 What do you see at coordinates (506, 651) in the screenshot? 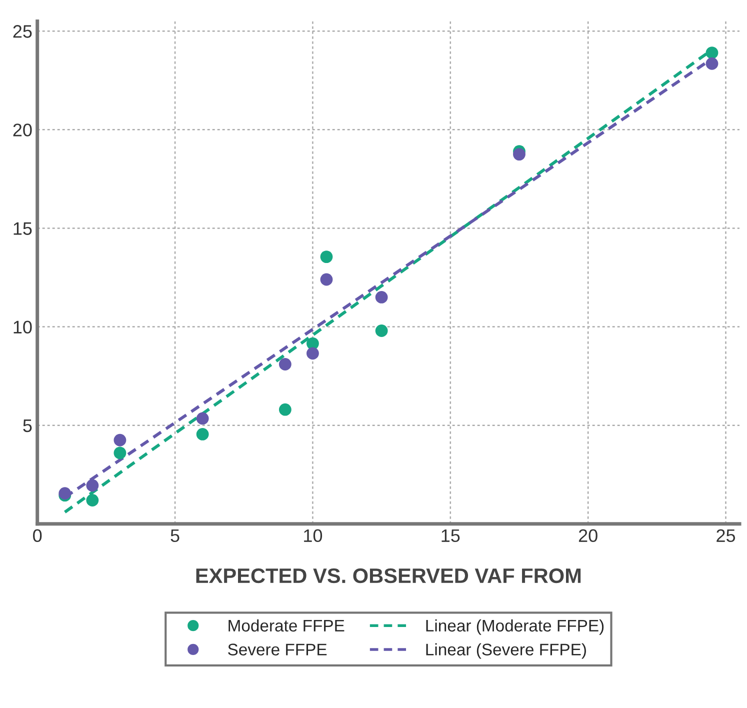
I see `legend-label: Linear (Severe FFPE)` at bounding box center [506, 651].